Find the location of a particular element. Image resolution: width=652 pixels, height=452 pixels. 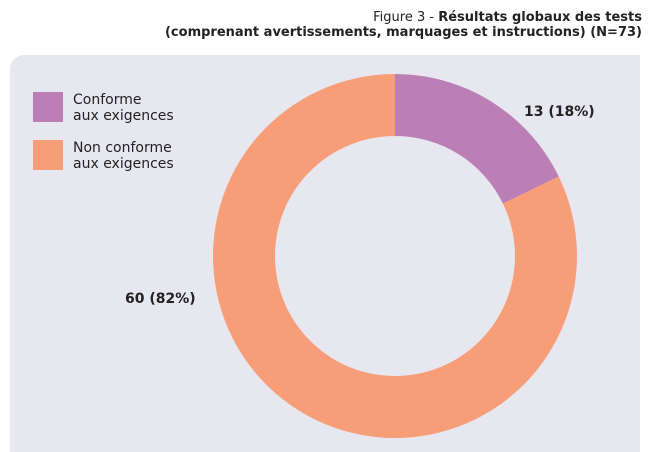

data-label: 13 (18%) is located at coordinates (559, 112).